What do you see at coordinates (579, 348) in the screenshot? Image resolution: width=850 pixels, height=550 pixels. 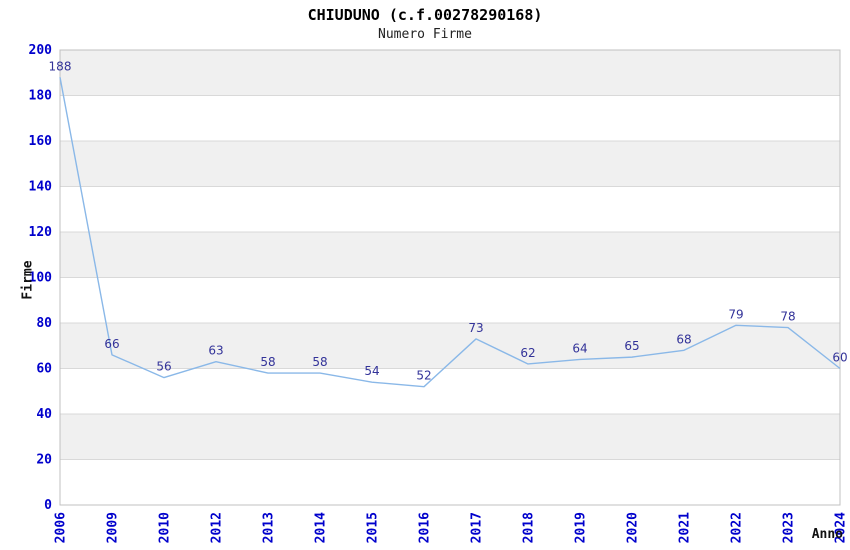 I see `data-point-label: 64` at bounding box center [579, 348].